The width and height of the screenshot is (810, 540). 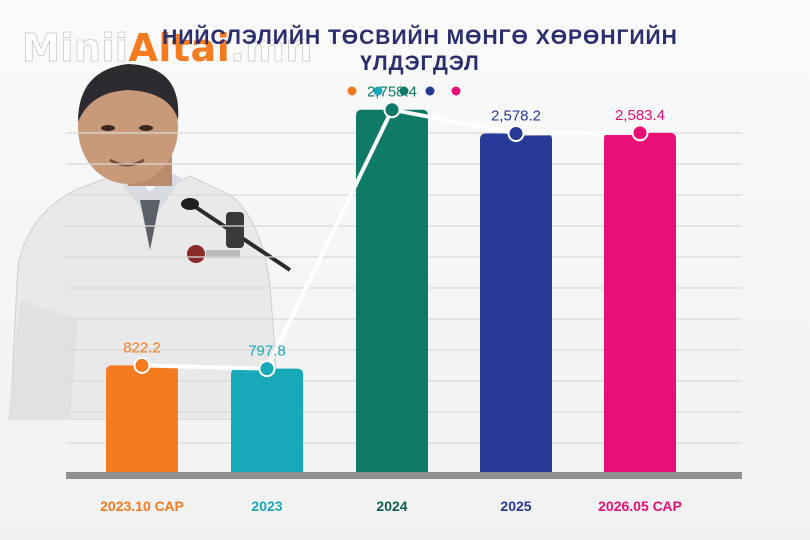 I want to click on chart-title-line-1: НИЙСЛЭЛИЙН ТӨСВИЙН МӨНГӨ ХӨРӨНГИЙН, so click(x=420, y=37).